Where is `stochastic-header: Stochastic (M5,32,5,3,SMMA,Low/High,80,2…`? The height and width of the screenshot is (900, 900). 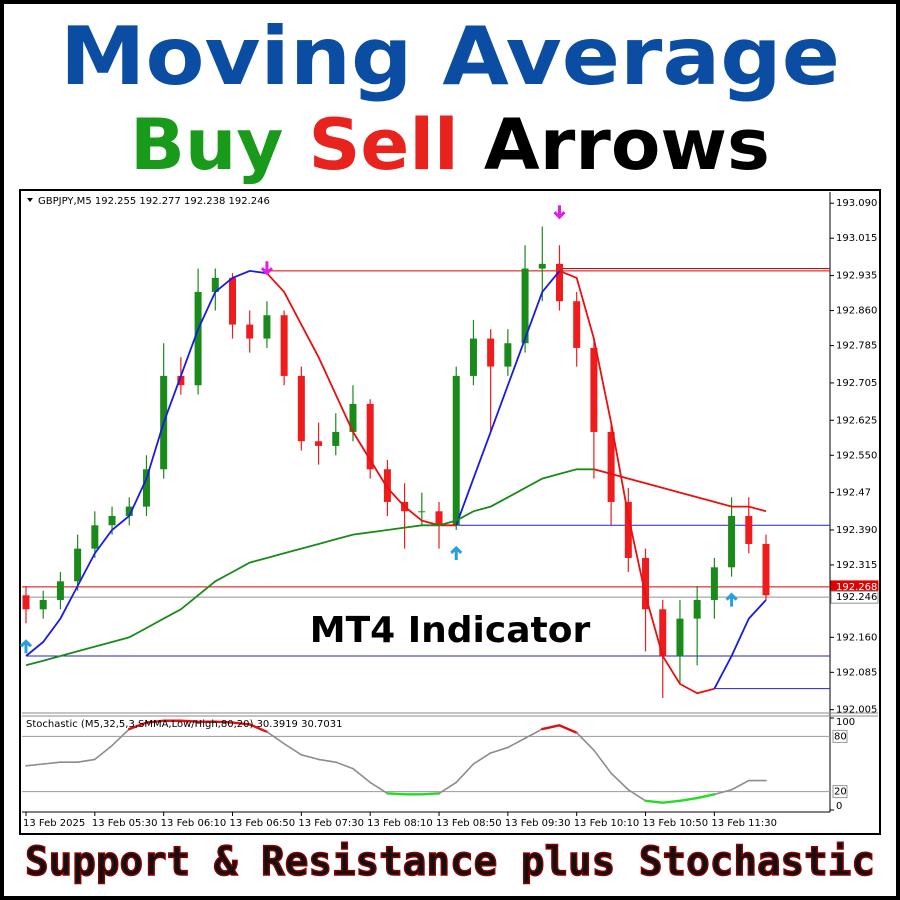 stochastic-header: Stochastic (M5,32,5,3,SMMA,Low/High,80,2… is located at coordinates (184, 724).